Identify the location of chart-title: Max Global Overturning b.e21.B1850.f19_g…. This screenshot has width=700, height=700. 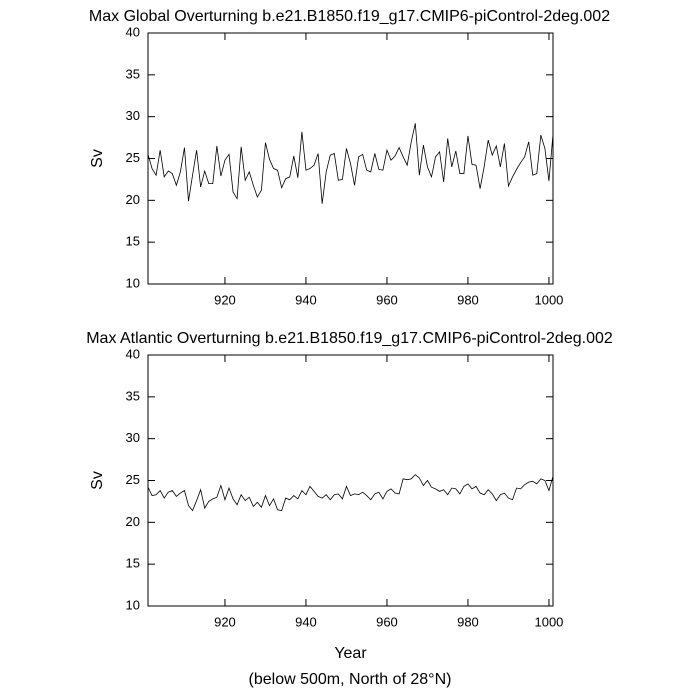
(349, 16).